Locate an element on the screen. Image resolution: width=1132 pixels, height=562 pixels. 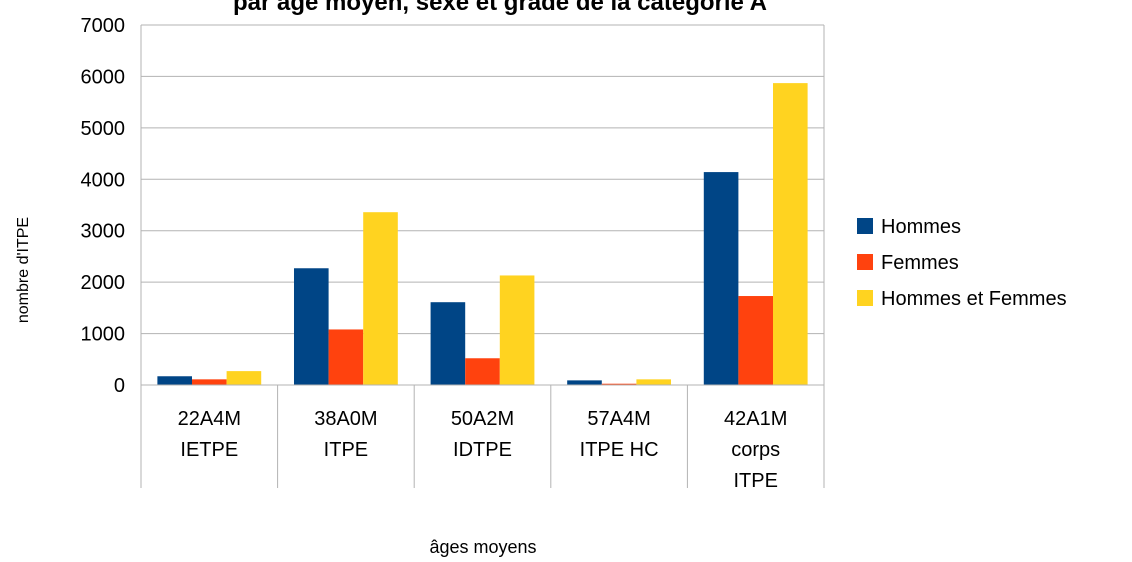
x-axis-label: âges moyens is located at coordinates (482, 547).